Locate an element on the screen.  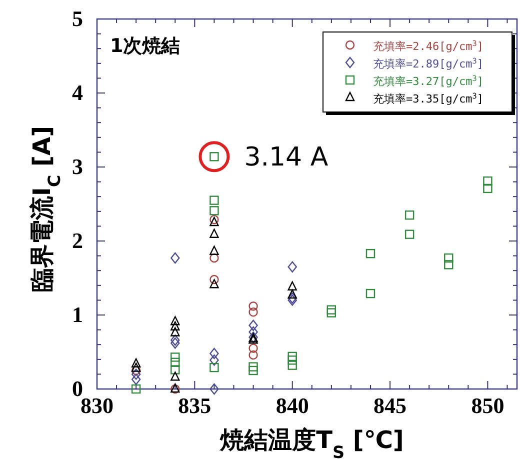
y-tick-label: 0 is located at coordinates (77, 388).